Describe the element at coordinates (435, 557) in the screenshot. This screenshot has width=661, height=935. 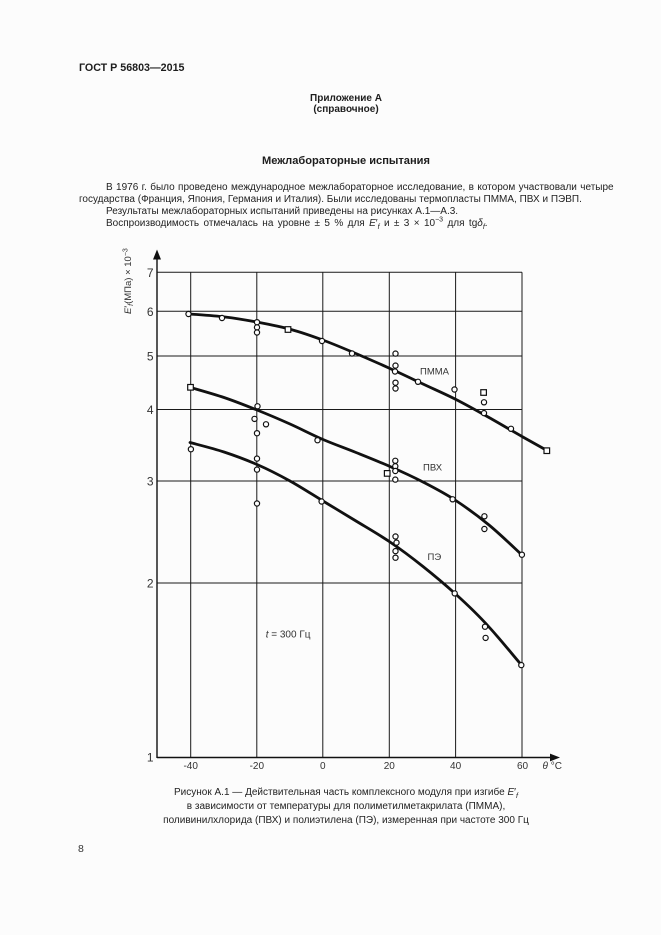
I see `svg-text: ПЭ` at that location.